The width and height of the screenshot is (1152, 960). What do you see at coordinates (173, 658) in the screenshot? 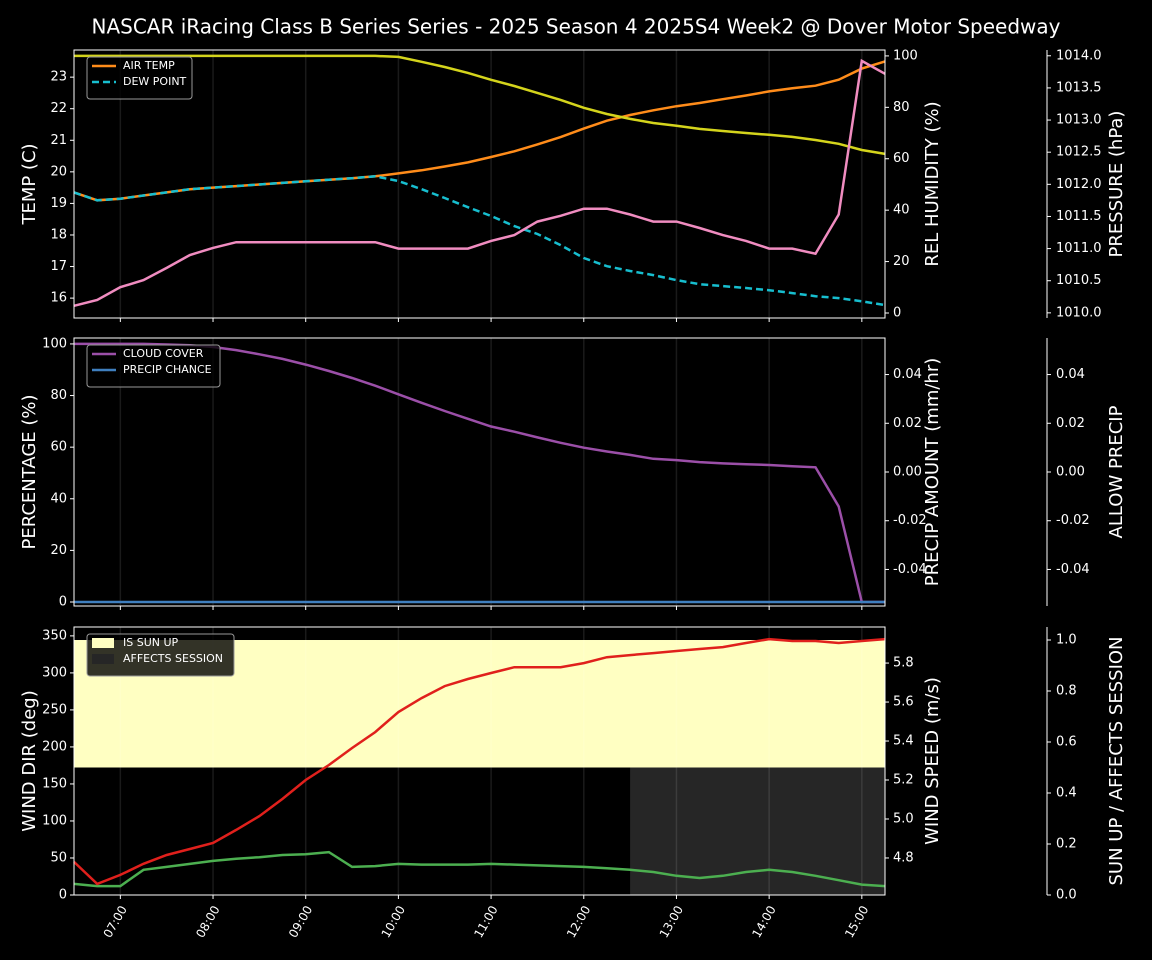
I see `legend-label: AFFECTS SESSION` at bounding box center [173, 658].